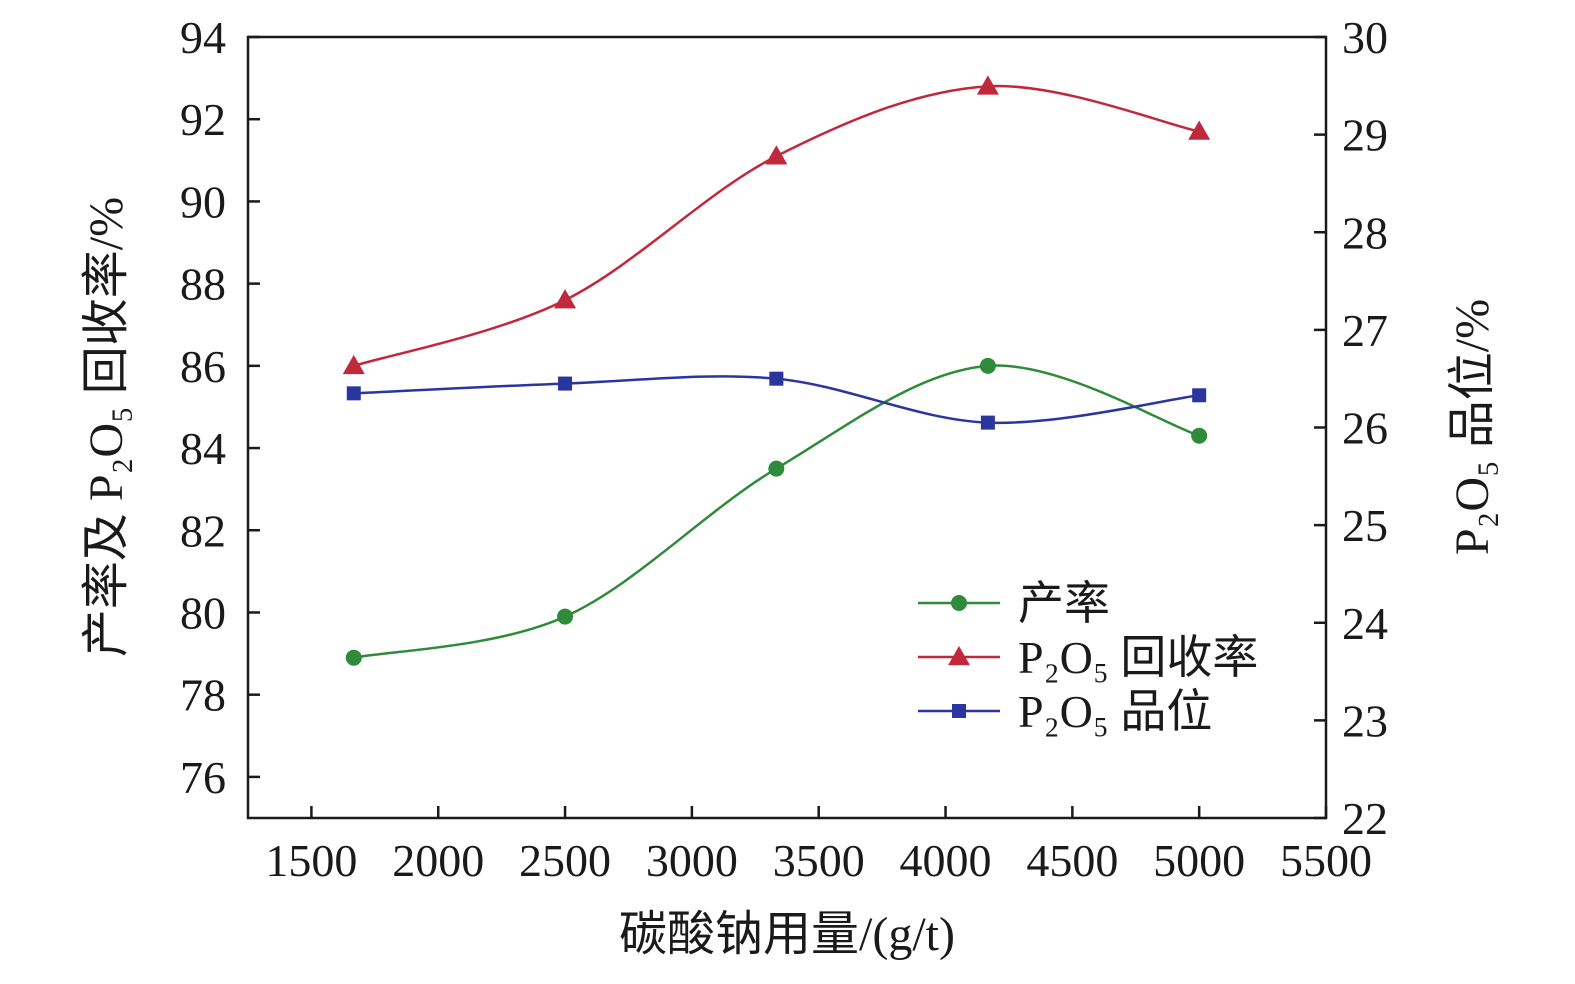 This screenshot has height=984, width=1575. Describe the element at coordinates (946, 860) in the screenshot. I see `x-tick-label: 4000` at that location.